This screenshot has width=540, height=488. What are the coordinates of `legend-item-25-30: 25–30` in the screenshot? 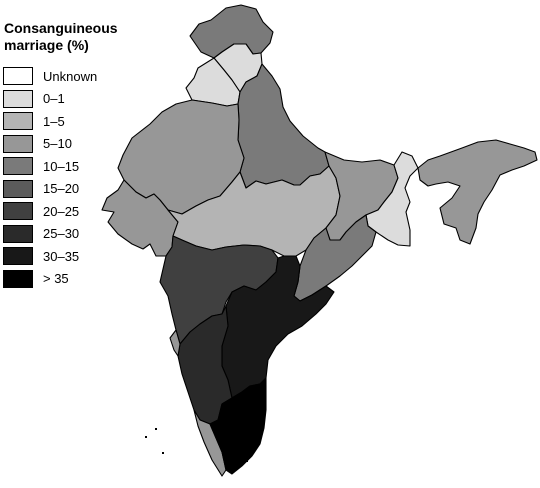 It's located at (50, 234).